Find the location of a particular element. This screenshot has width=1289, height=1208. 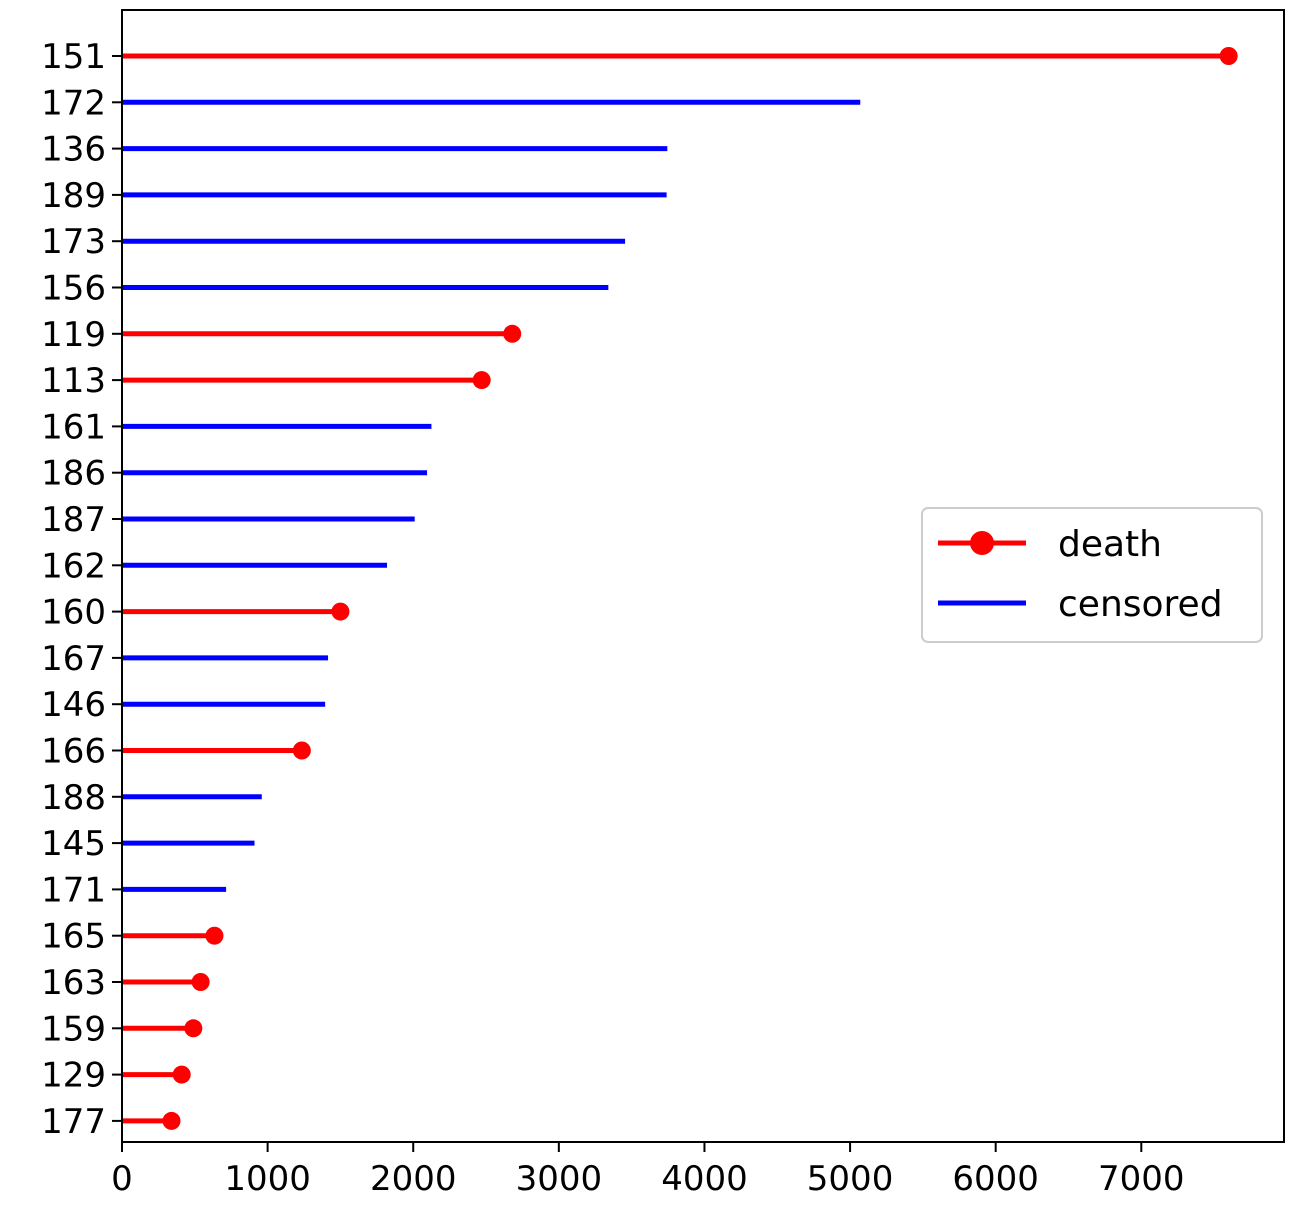

y-tick-label-188: 188 is located at coordinates (73, 798).